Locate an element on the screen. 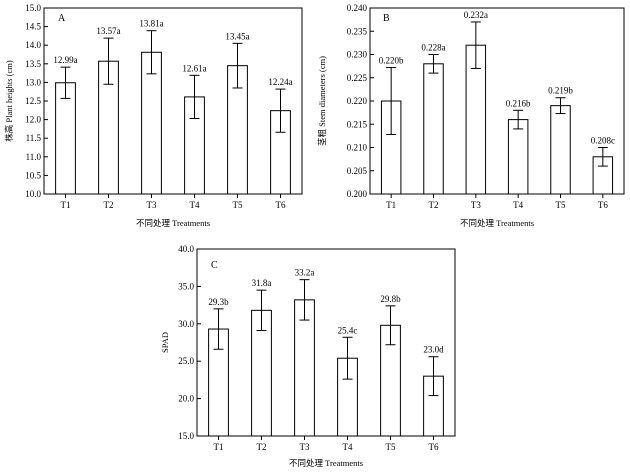 This screenshot has width=630, height=473. panel-b-y-tick-label: 0.220 is located at coordinates (357, 101).